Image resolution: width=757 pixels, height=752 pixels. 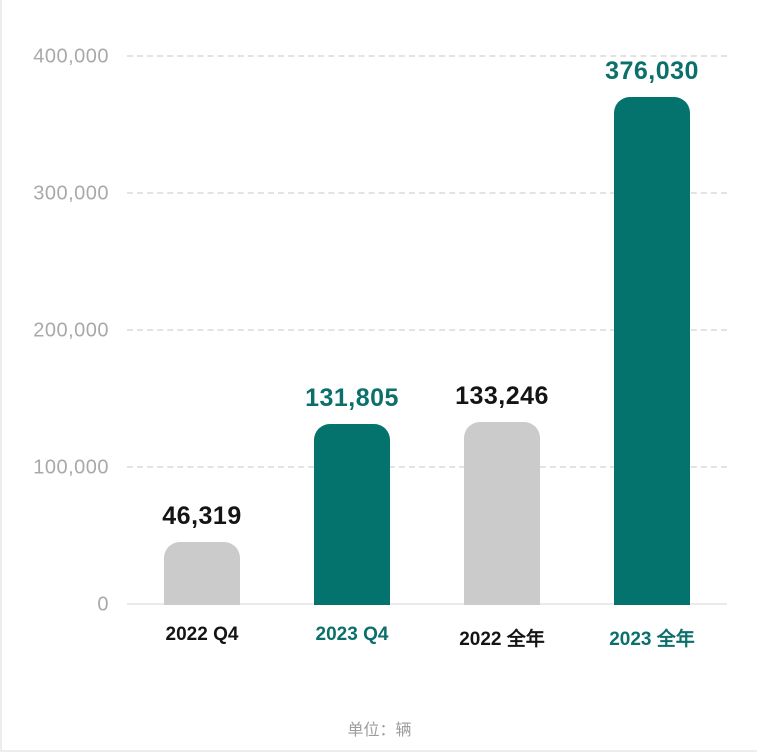 What do you see at coordinates (652, 71) in the screenshot?
I see `bar-value-label: 376,030` at bounding box center [652, 71].